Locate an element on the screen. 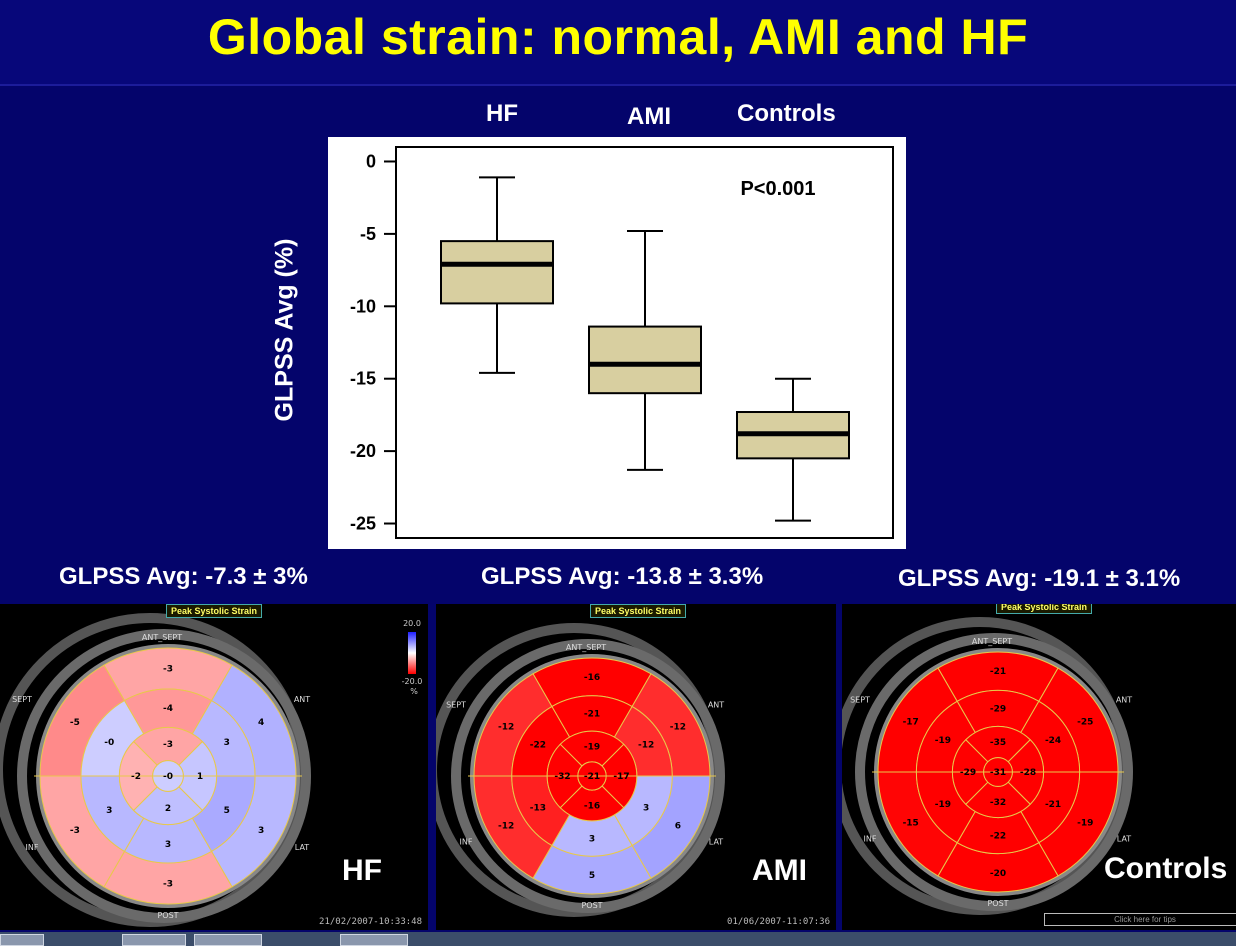 The image size is (1236, 946). stat-hf: GLPSS Avg: -7.3 ± 3% is located at coordinates (183, 576).